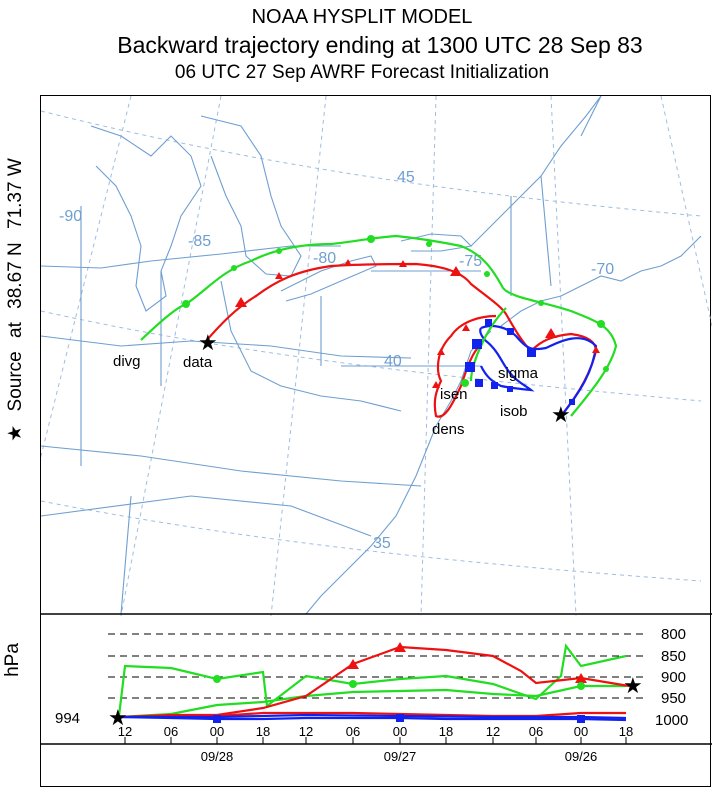 The width and height of the screenshot is (724, 807). What do you see at coordinates (448, 429) in the screenshot?
I see `label-dens: dens` at bounding box center [448, 429].